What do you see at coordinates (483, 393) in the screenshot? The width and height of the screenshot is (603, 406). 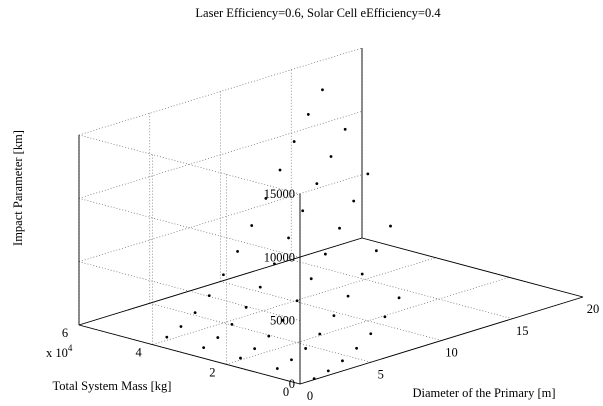 I see `x-axis-label: Diameter of the Primary [m]` at bounding box center [483, 393].